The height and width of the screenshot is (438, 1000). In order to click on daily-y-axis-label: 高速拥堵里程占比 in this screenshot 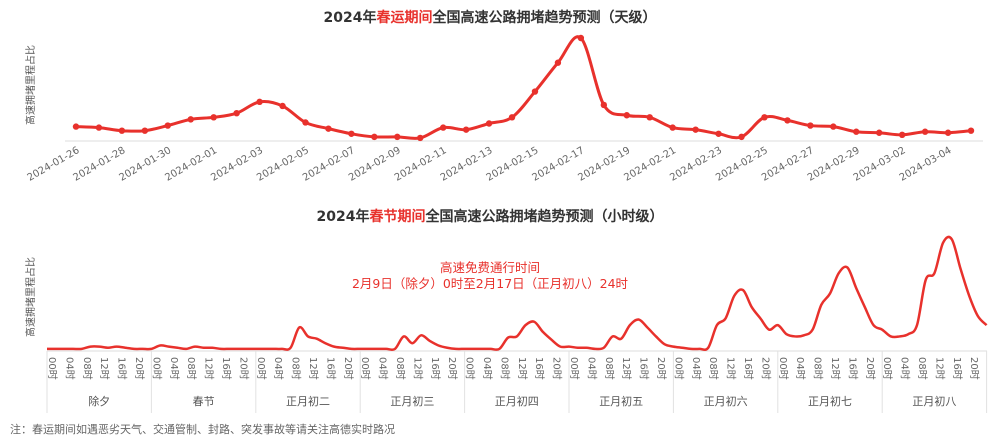, I will do `click(30, 85)`.